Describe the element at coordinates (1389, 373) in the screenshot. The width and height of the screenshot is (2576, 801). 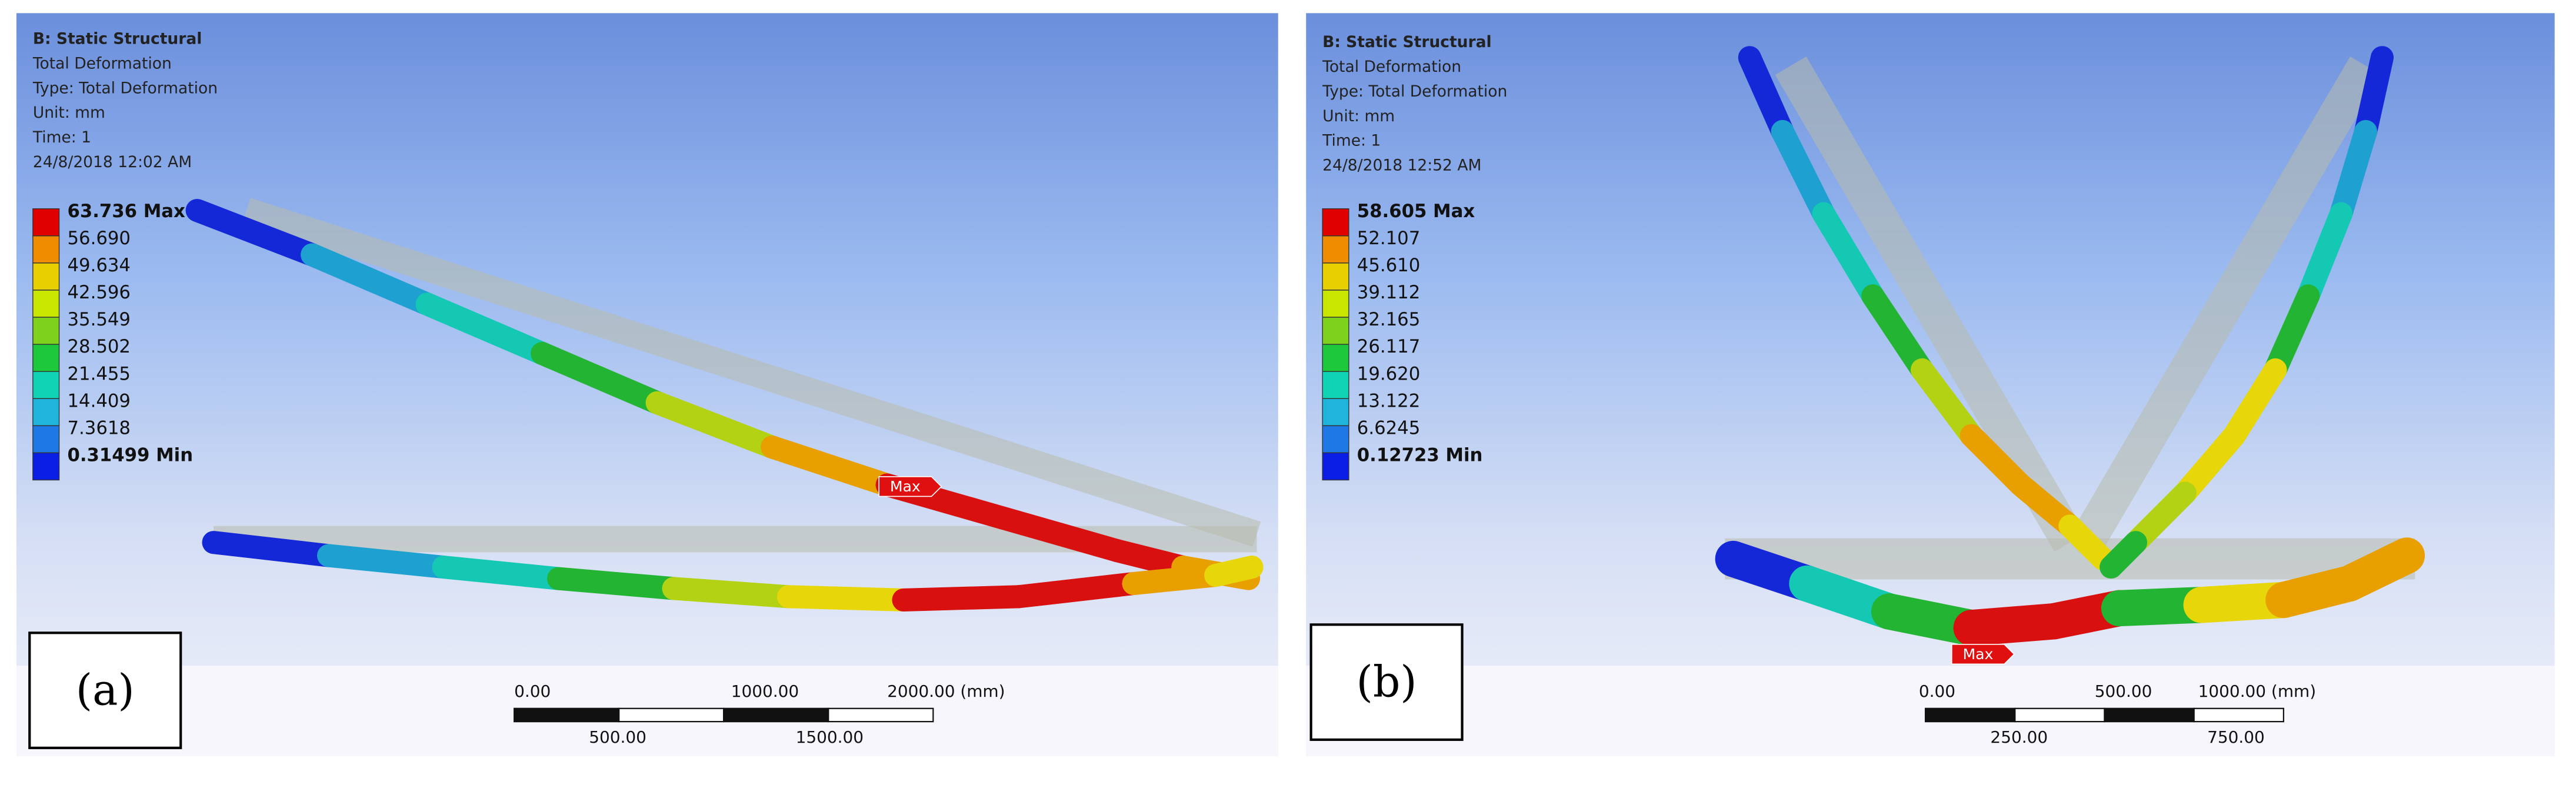
I see `legend-label: 19.620` at that location.